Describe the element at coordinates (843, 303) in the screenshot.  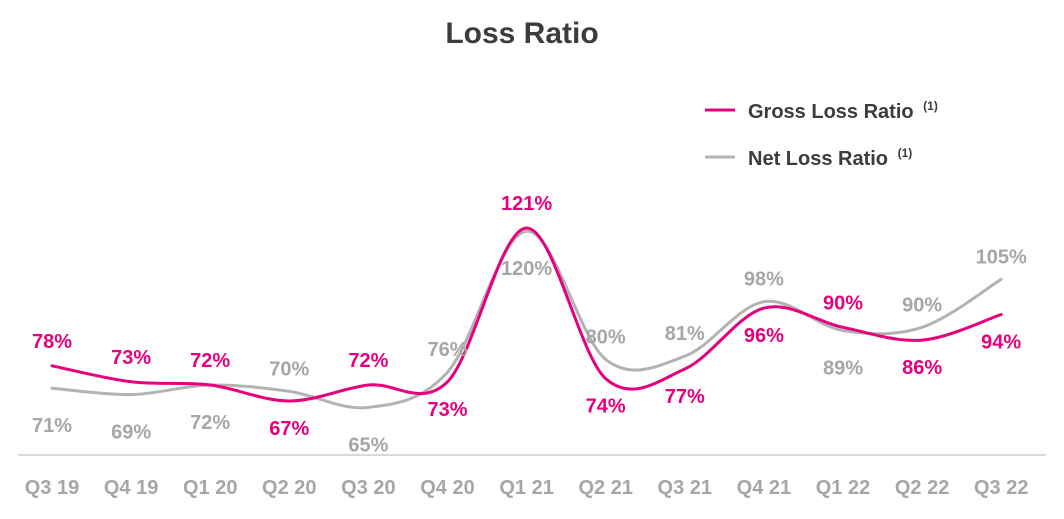
I see `gross-loss-ratio-label: 90%` at that location.